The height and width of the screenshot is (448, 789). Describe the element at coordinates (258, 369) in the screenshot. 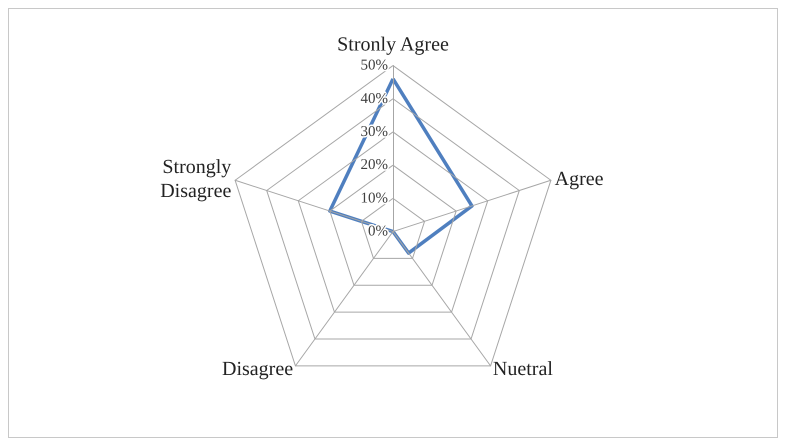

I see `spoke-label: Disagree` at that location.